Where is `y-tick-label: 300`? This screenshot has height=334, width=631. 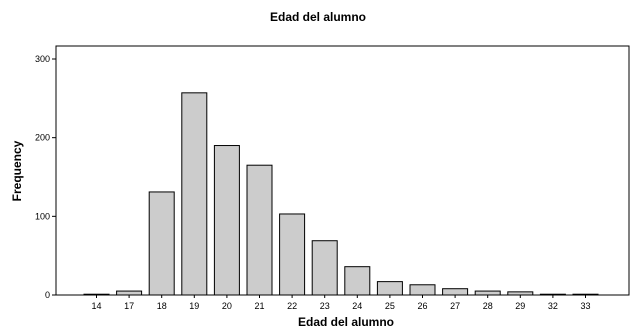
y-tick-label: 300 is located at coordinates (42, 59).